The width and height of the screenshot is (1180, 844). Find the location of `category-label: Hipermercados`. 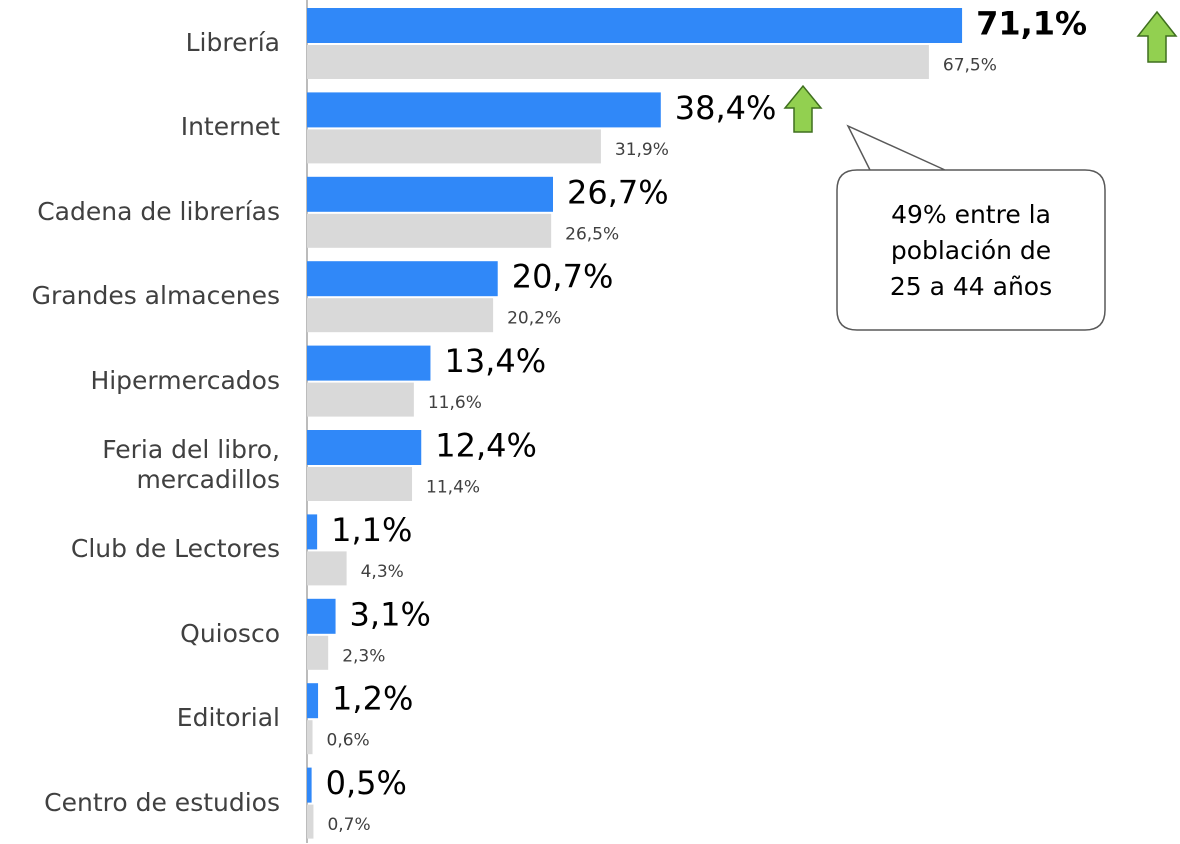

category-label: Hipermercados is located at coordinates (185, 380).